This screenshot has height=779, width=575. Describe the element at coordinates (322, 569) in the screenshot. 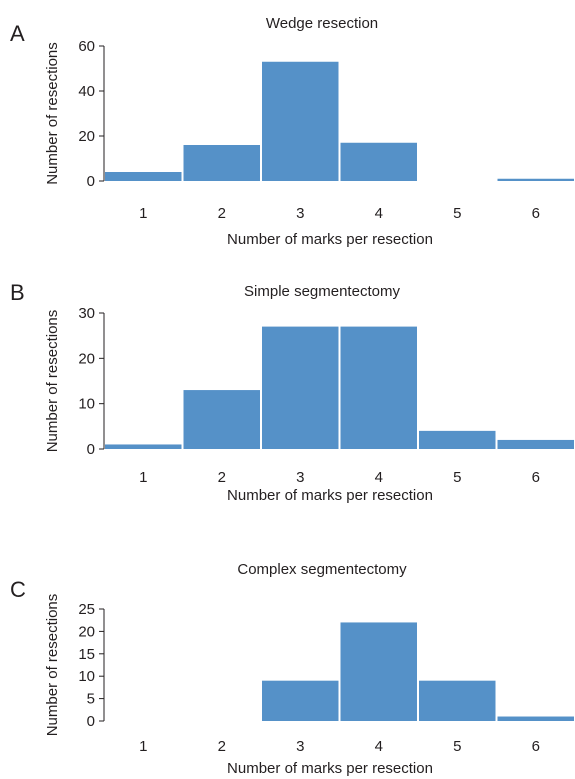

I see `chart-title: Complex segmentectomy` at that location.